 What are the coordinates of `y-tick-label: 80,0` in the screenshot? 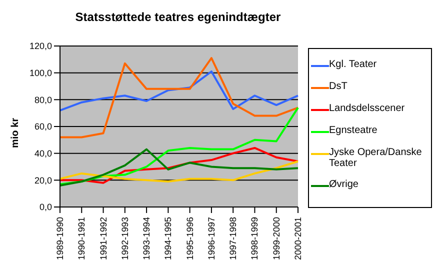 It's located at (43, 99).